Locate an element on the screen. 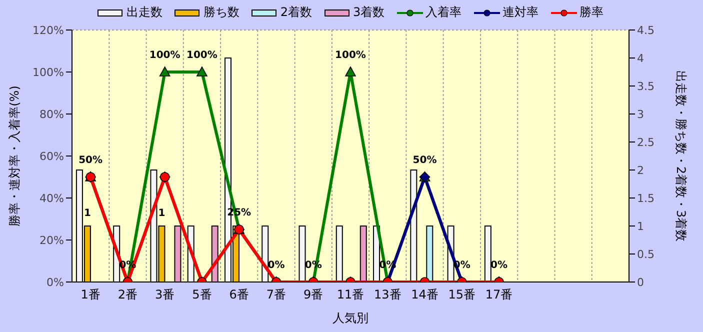  y2-axis-title: 出走数・勝ち数・2着数・3着数 is located at coordinates (681, 156).